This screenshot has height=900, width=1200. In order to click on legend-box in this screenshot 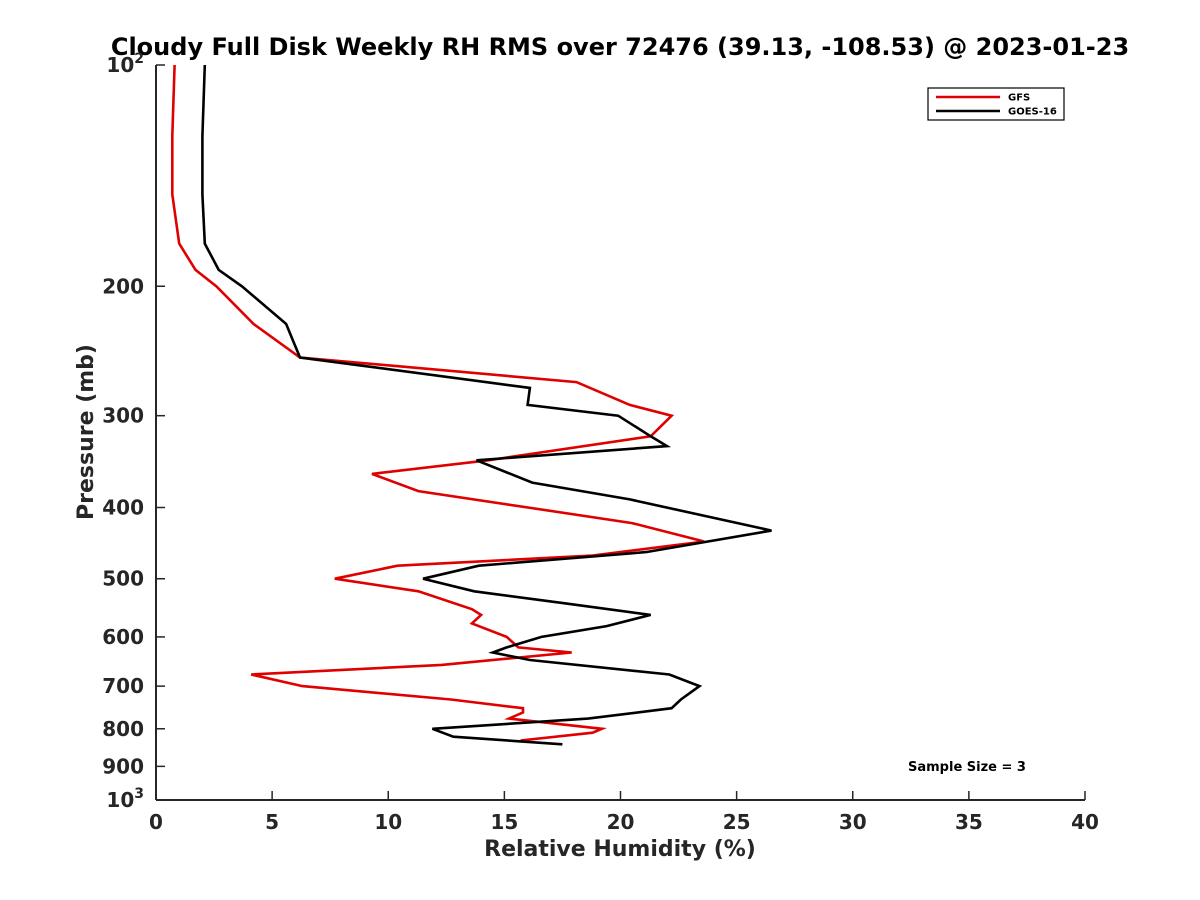, I will do `click(996, 104)`.